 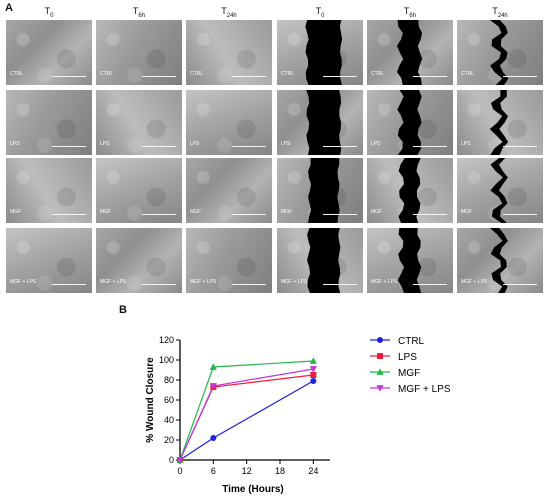 What do you see at coordinates (142, 15) in the screenshot?
I see `column-header-subscript: 6h` at bounding box center [142, 15].